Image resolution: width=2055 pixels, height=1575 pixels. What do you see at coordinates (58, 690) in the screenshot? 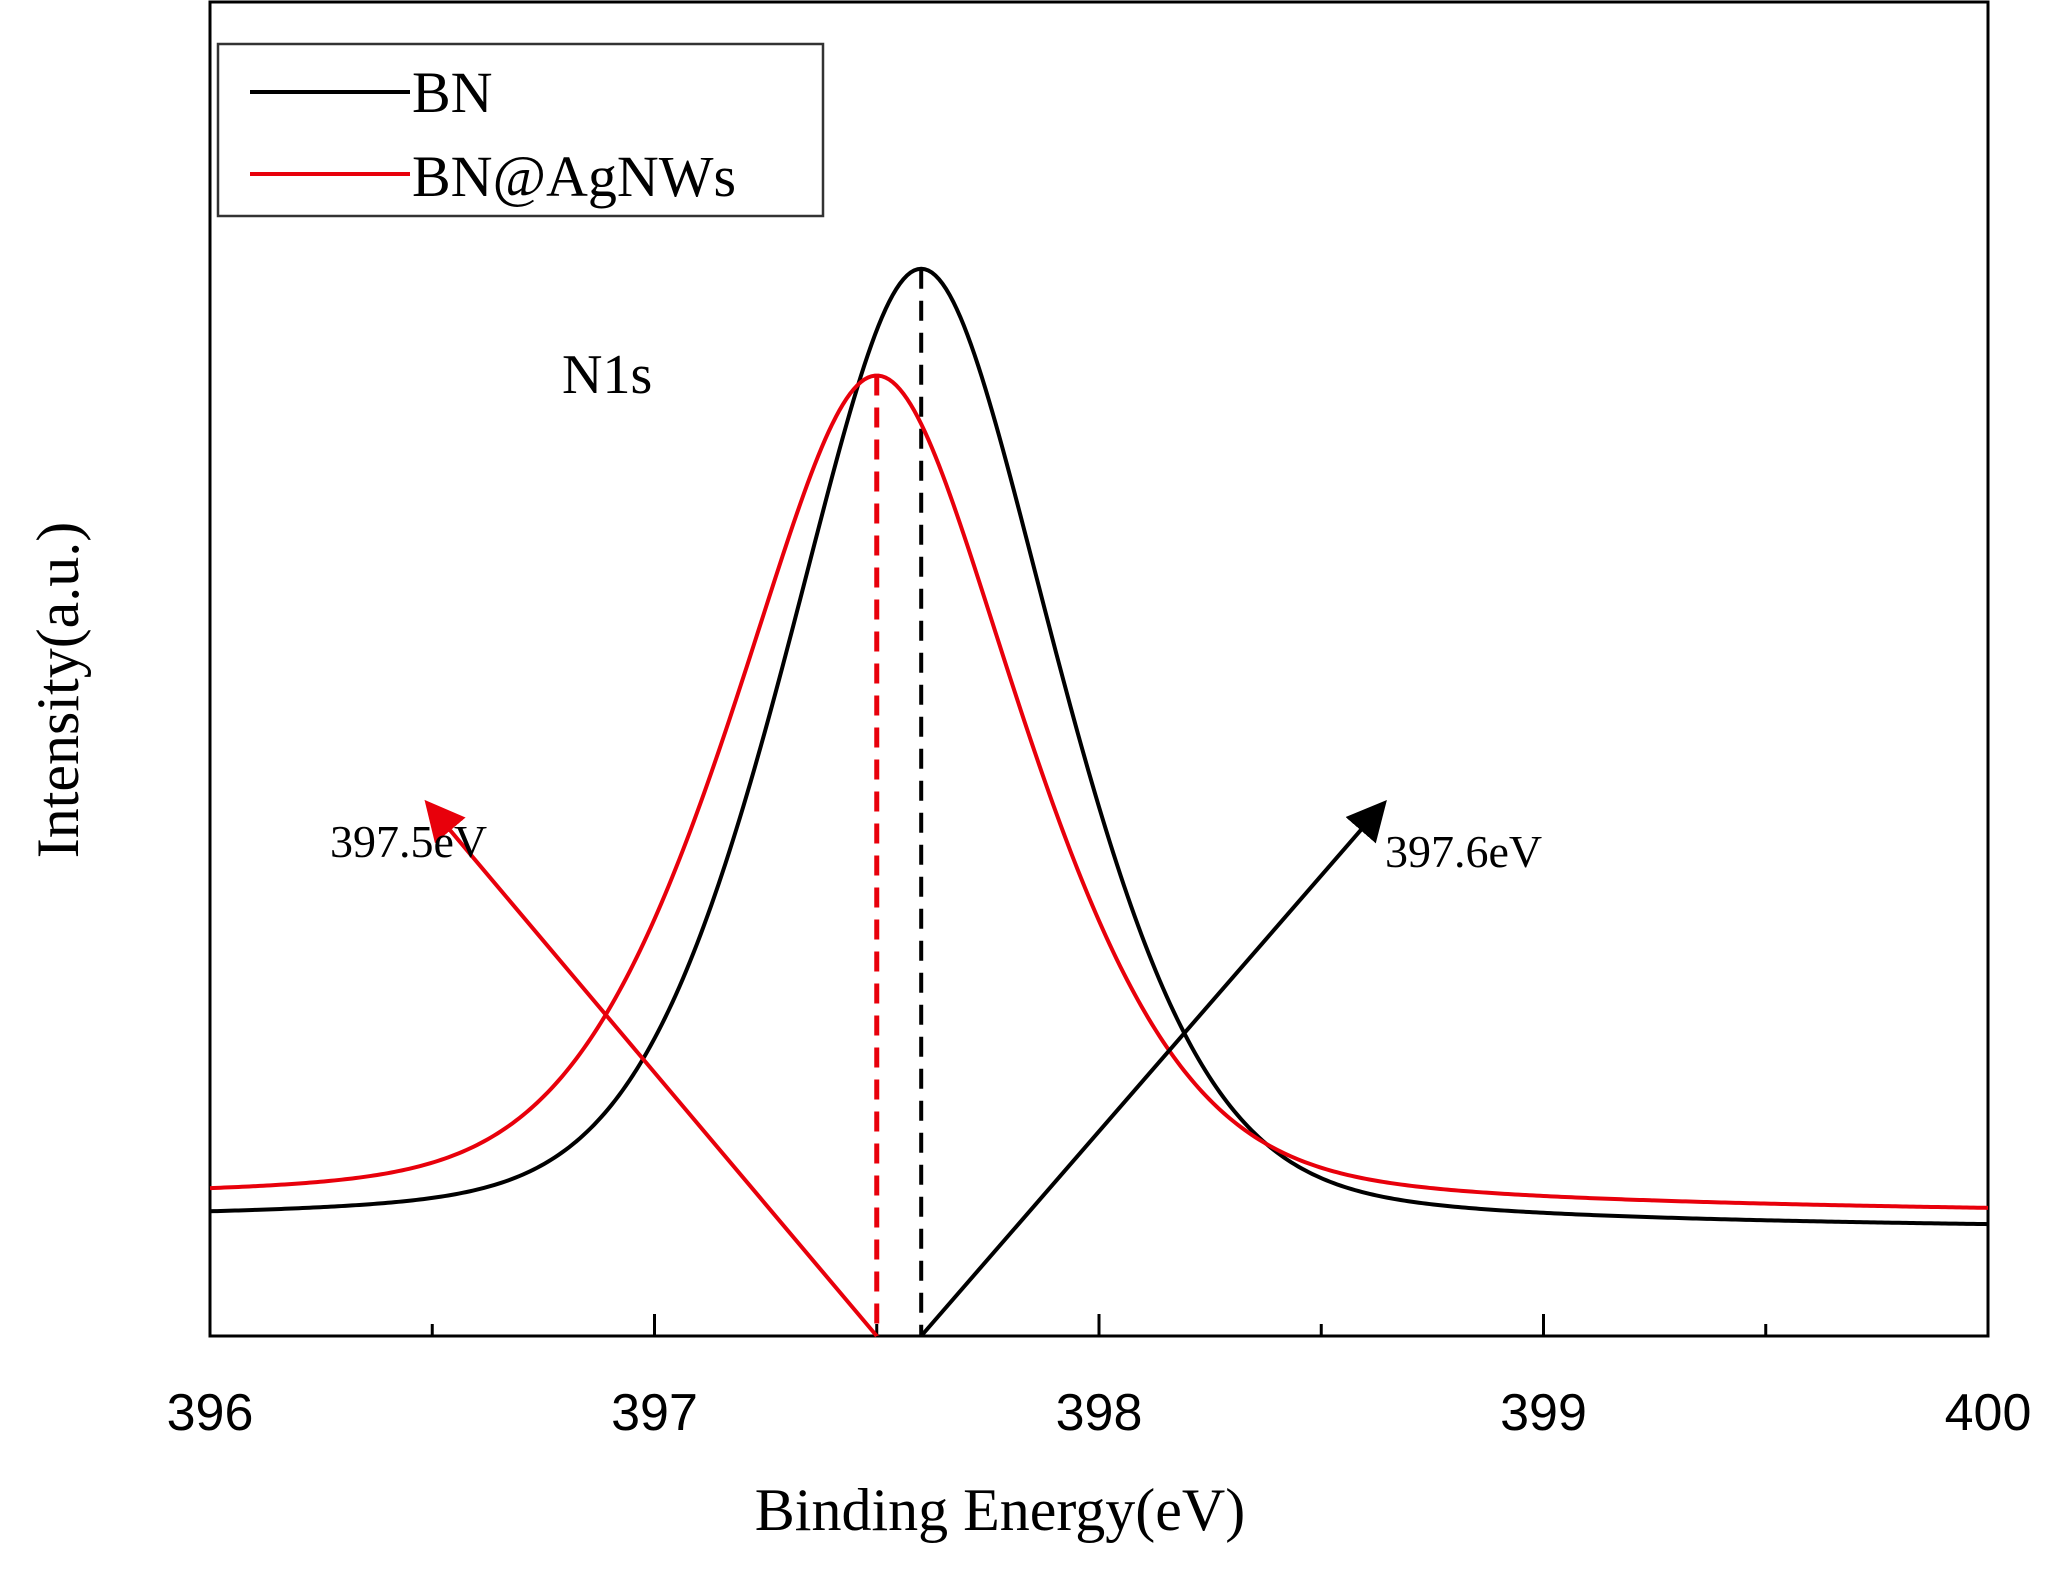
I see `y-axis-label: Intensity(a.u.)` at bounding box center [58, 690].